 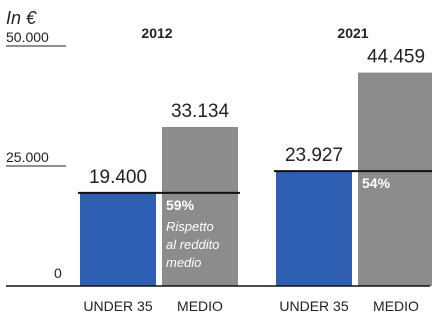 I want to click on share-note-line: medio, so click(x=183, y=262).